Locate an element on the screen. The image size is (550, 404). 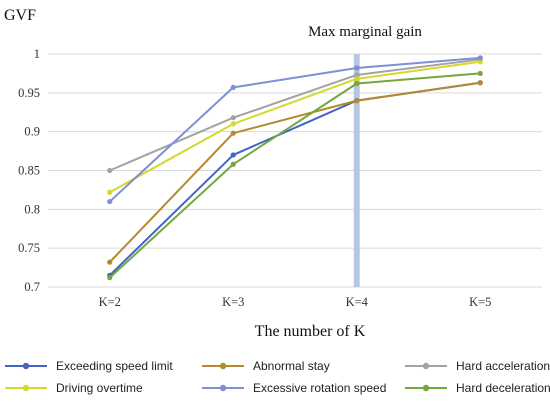
annotation-marker-band is located at coordinates (356, 170).